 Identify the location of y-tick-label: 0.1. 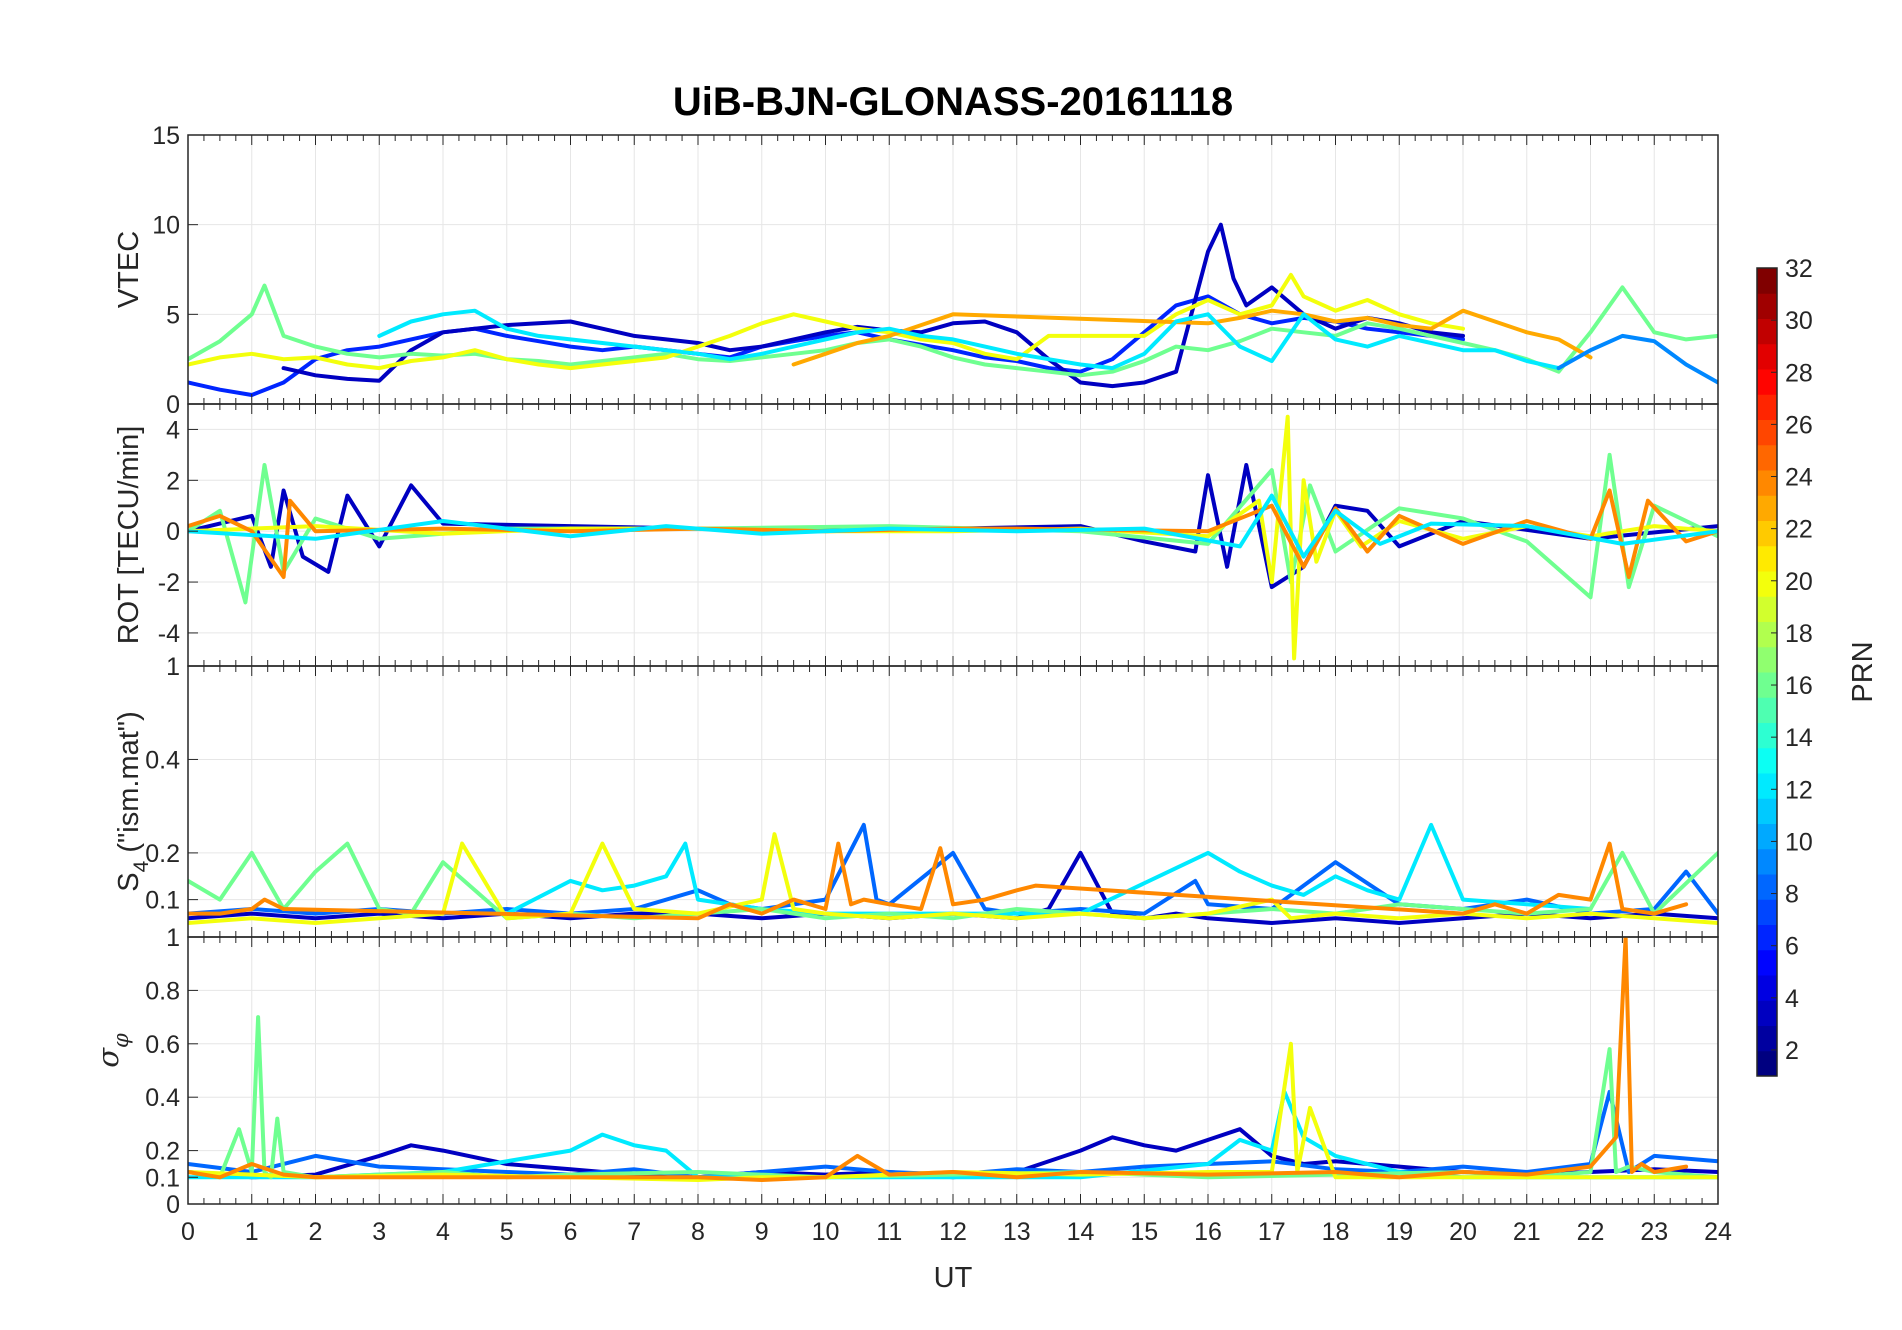
(162, 901).